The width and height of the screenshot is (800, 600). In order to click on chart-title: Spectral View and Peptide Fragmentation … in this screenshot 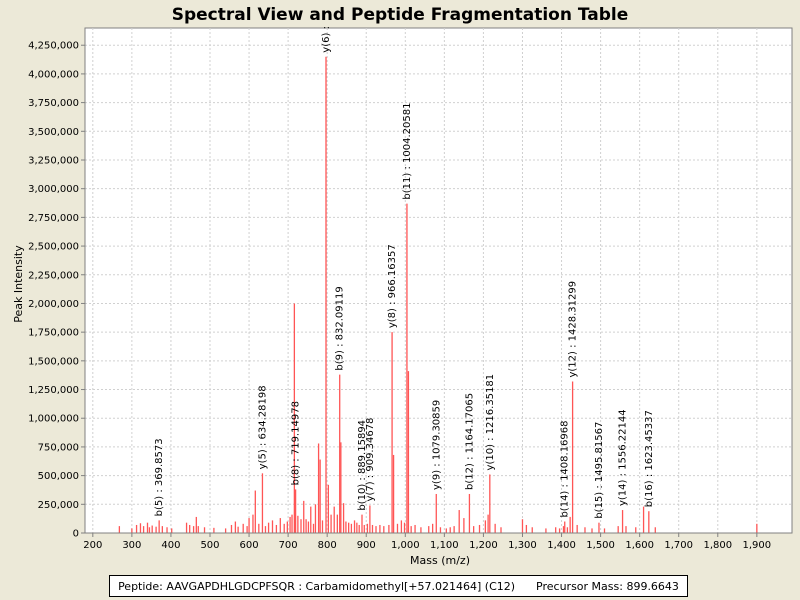, I will do `click(400, 15)`.